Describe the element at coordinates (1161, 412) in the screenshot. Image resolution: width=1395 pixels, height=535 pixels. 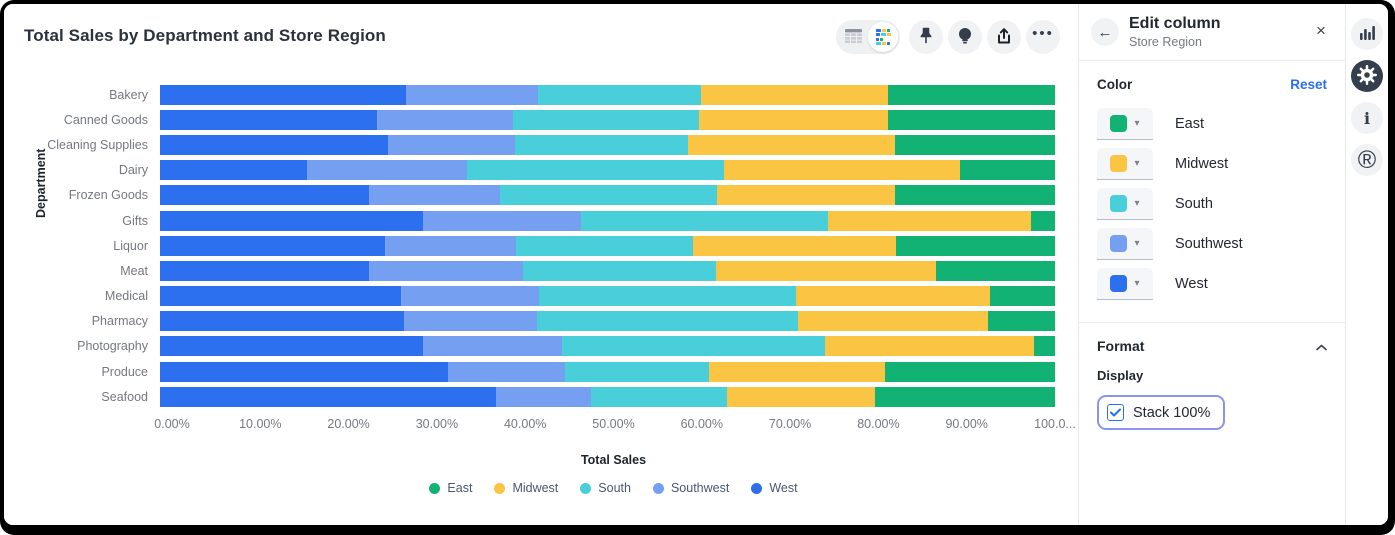
I see `stack-100-checkbox: Stack 100%` at that location.